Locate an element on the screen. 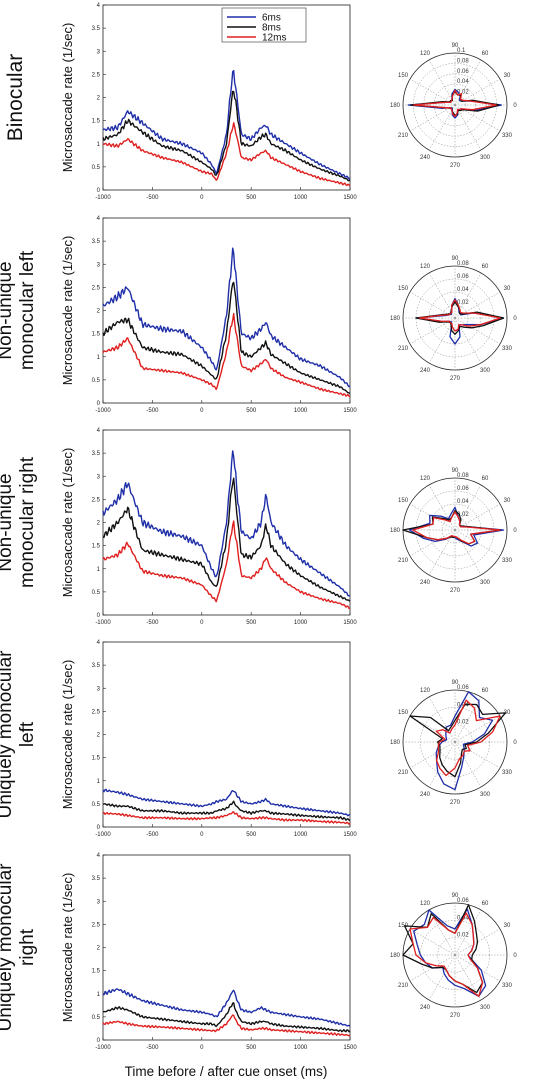 The image size is (550, 1087). row-label: monocular right is located at coordinates (27, 522).